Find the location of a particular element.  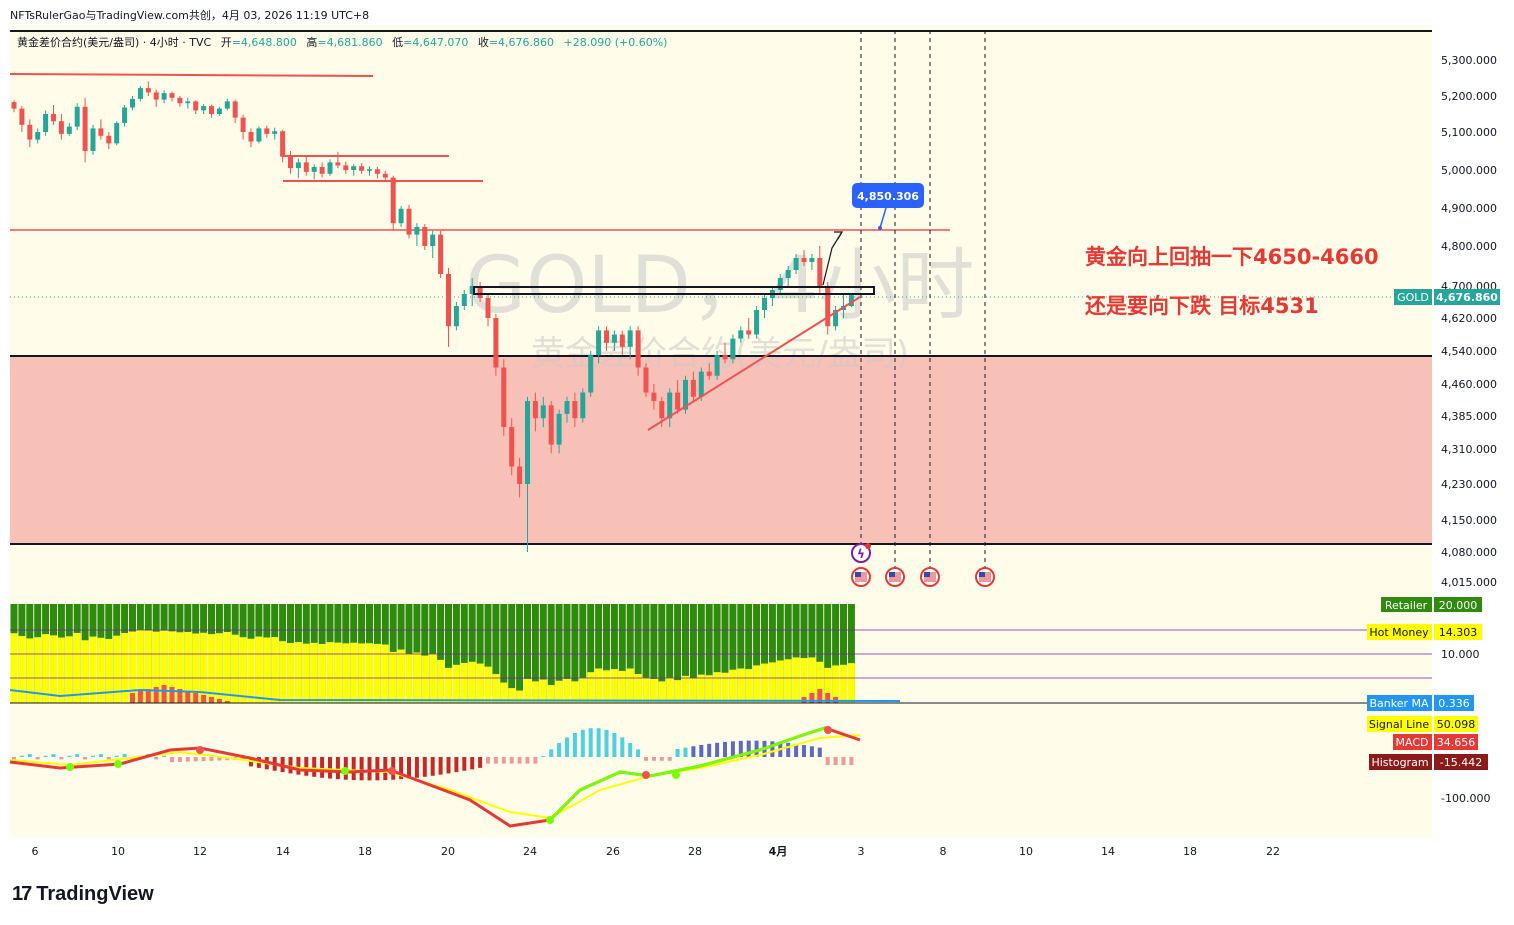

us-flag-event-icons is located at coordinates (923, 577).